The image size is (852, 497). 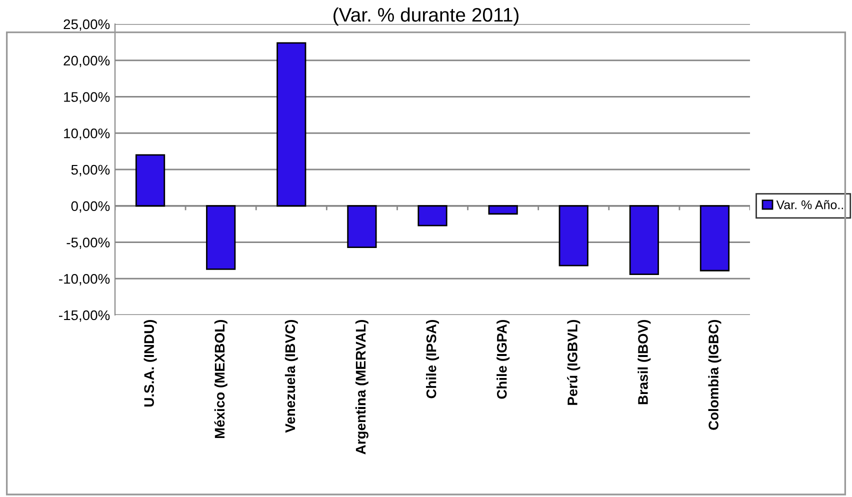 What do you see at coordinates (503, 359) in the screenshot?
I see `x-tick-label: Chile (IGPA)` at bounding box center [503, 359].